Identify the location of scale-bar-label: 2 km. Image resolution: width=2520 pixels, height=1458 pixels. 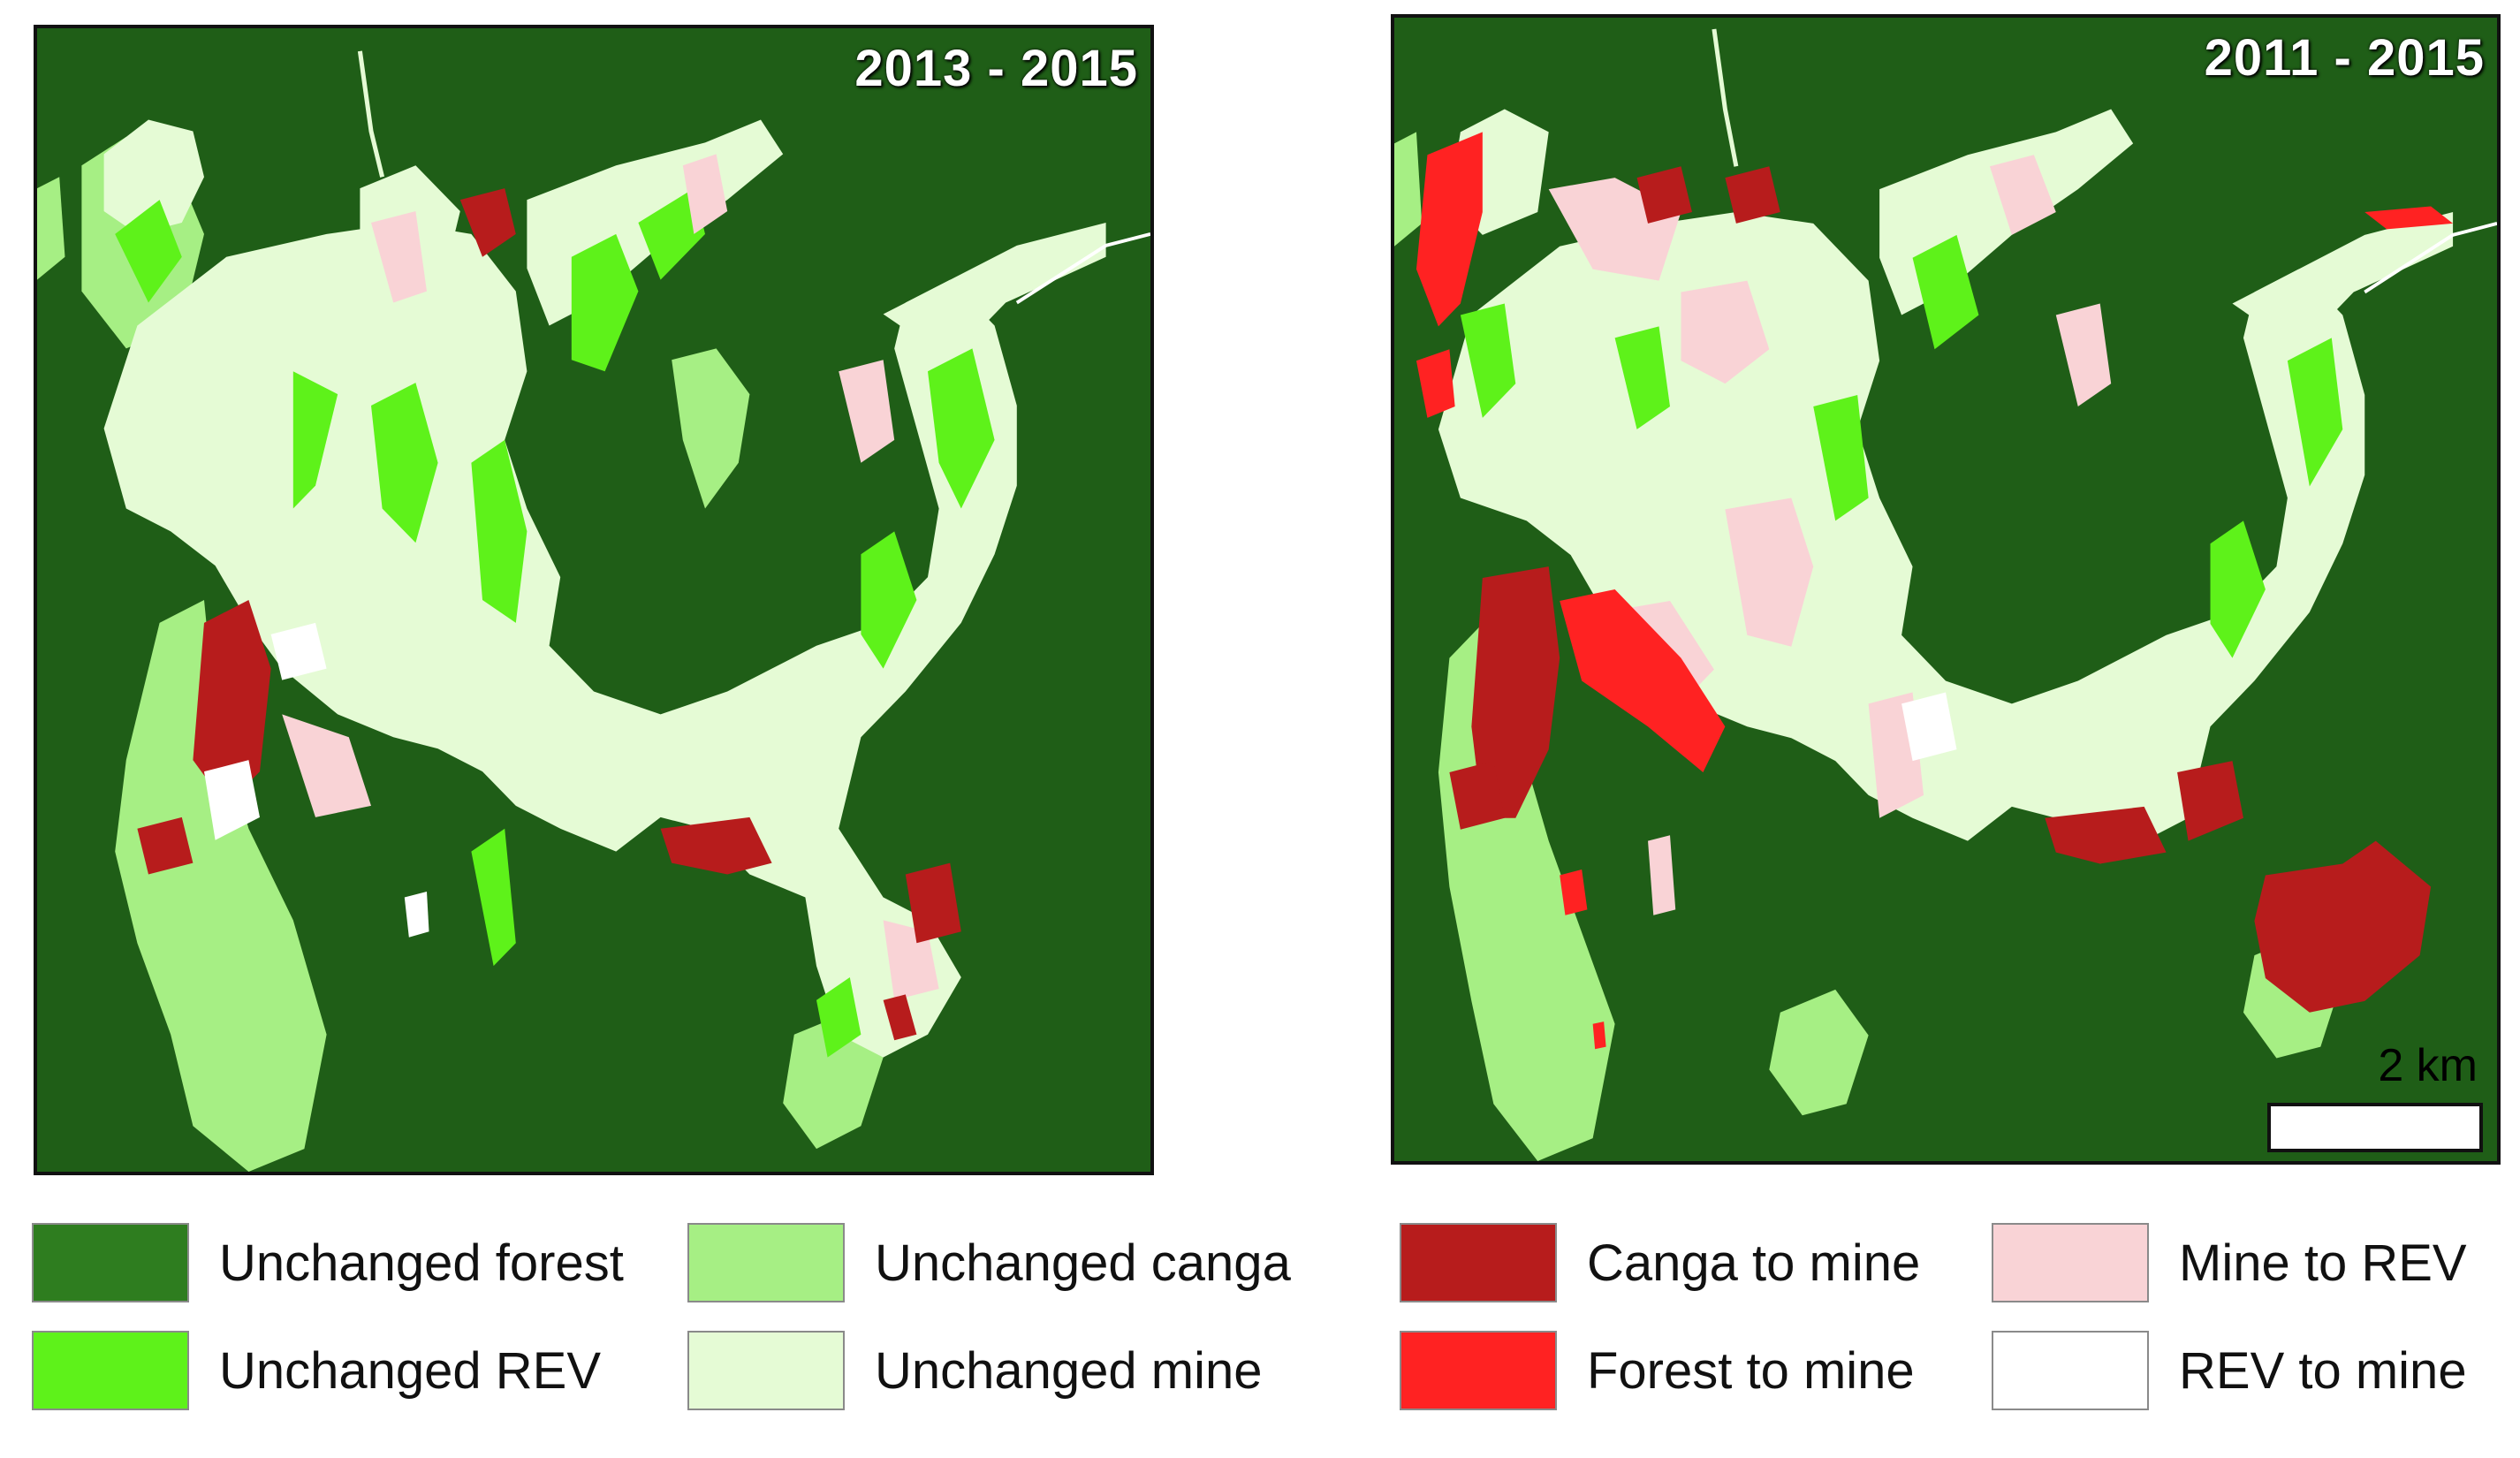
(2428, 1066).